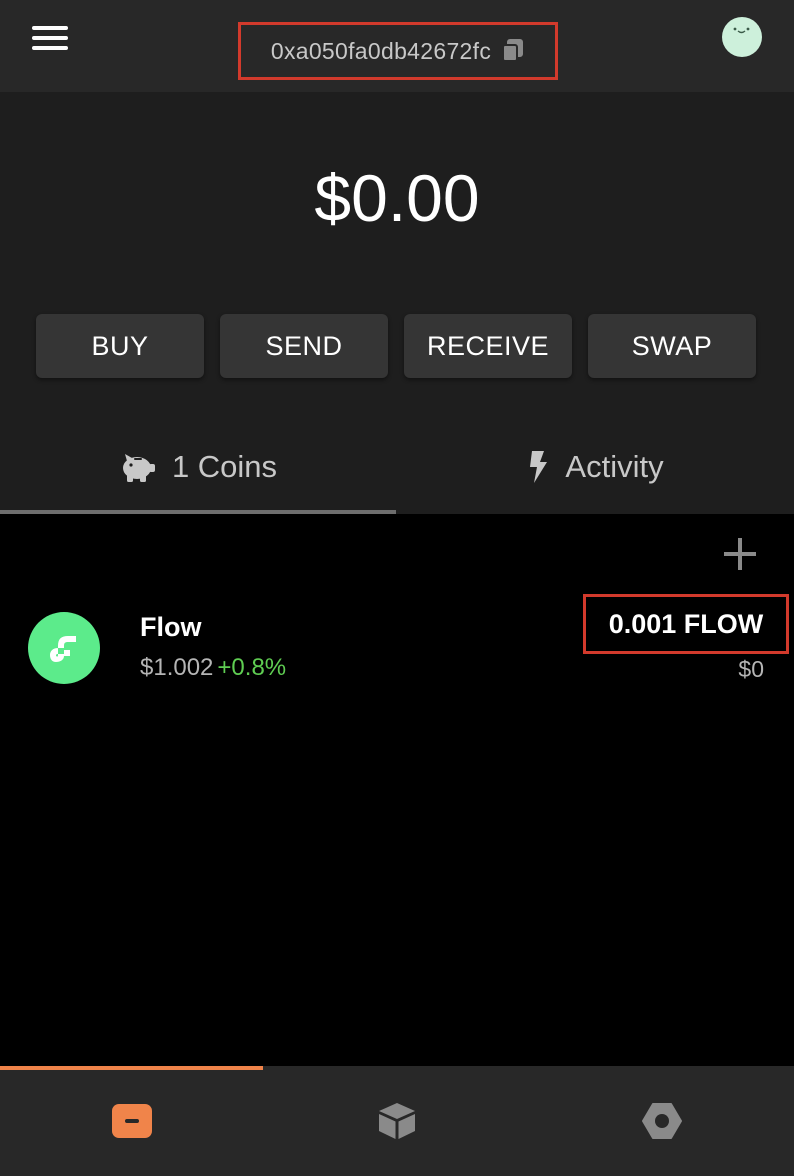 This screenshot has width=794, height=1176. I want to click on flow-logo-icon, so click(64, 648).